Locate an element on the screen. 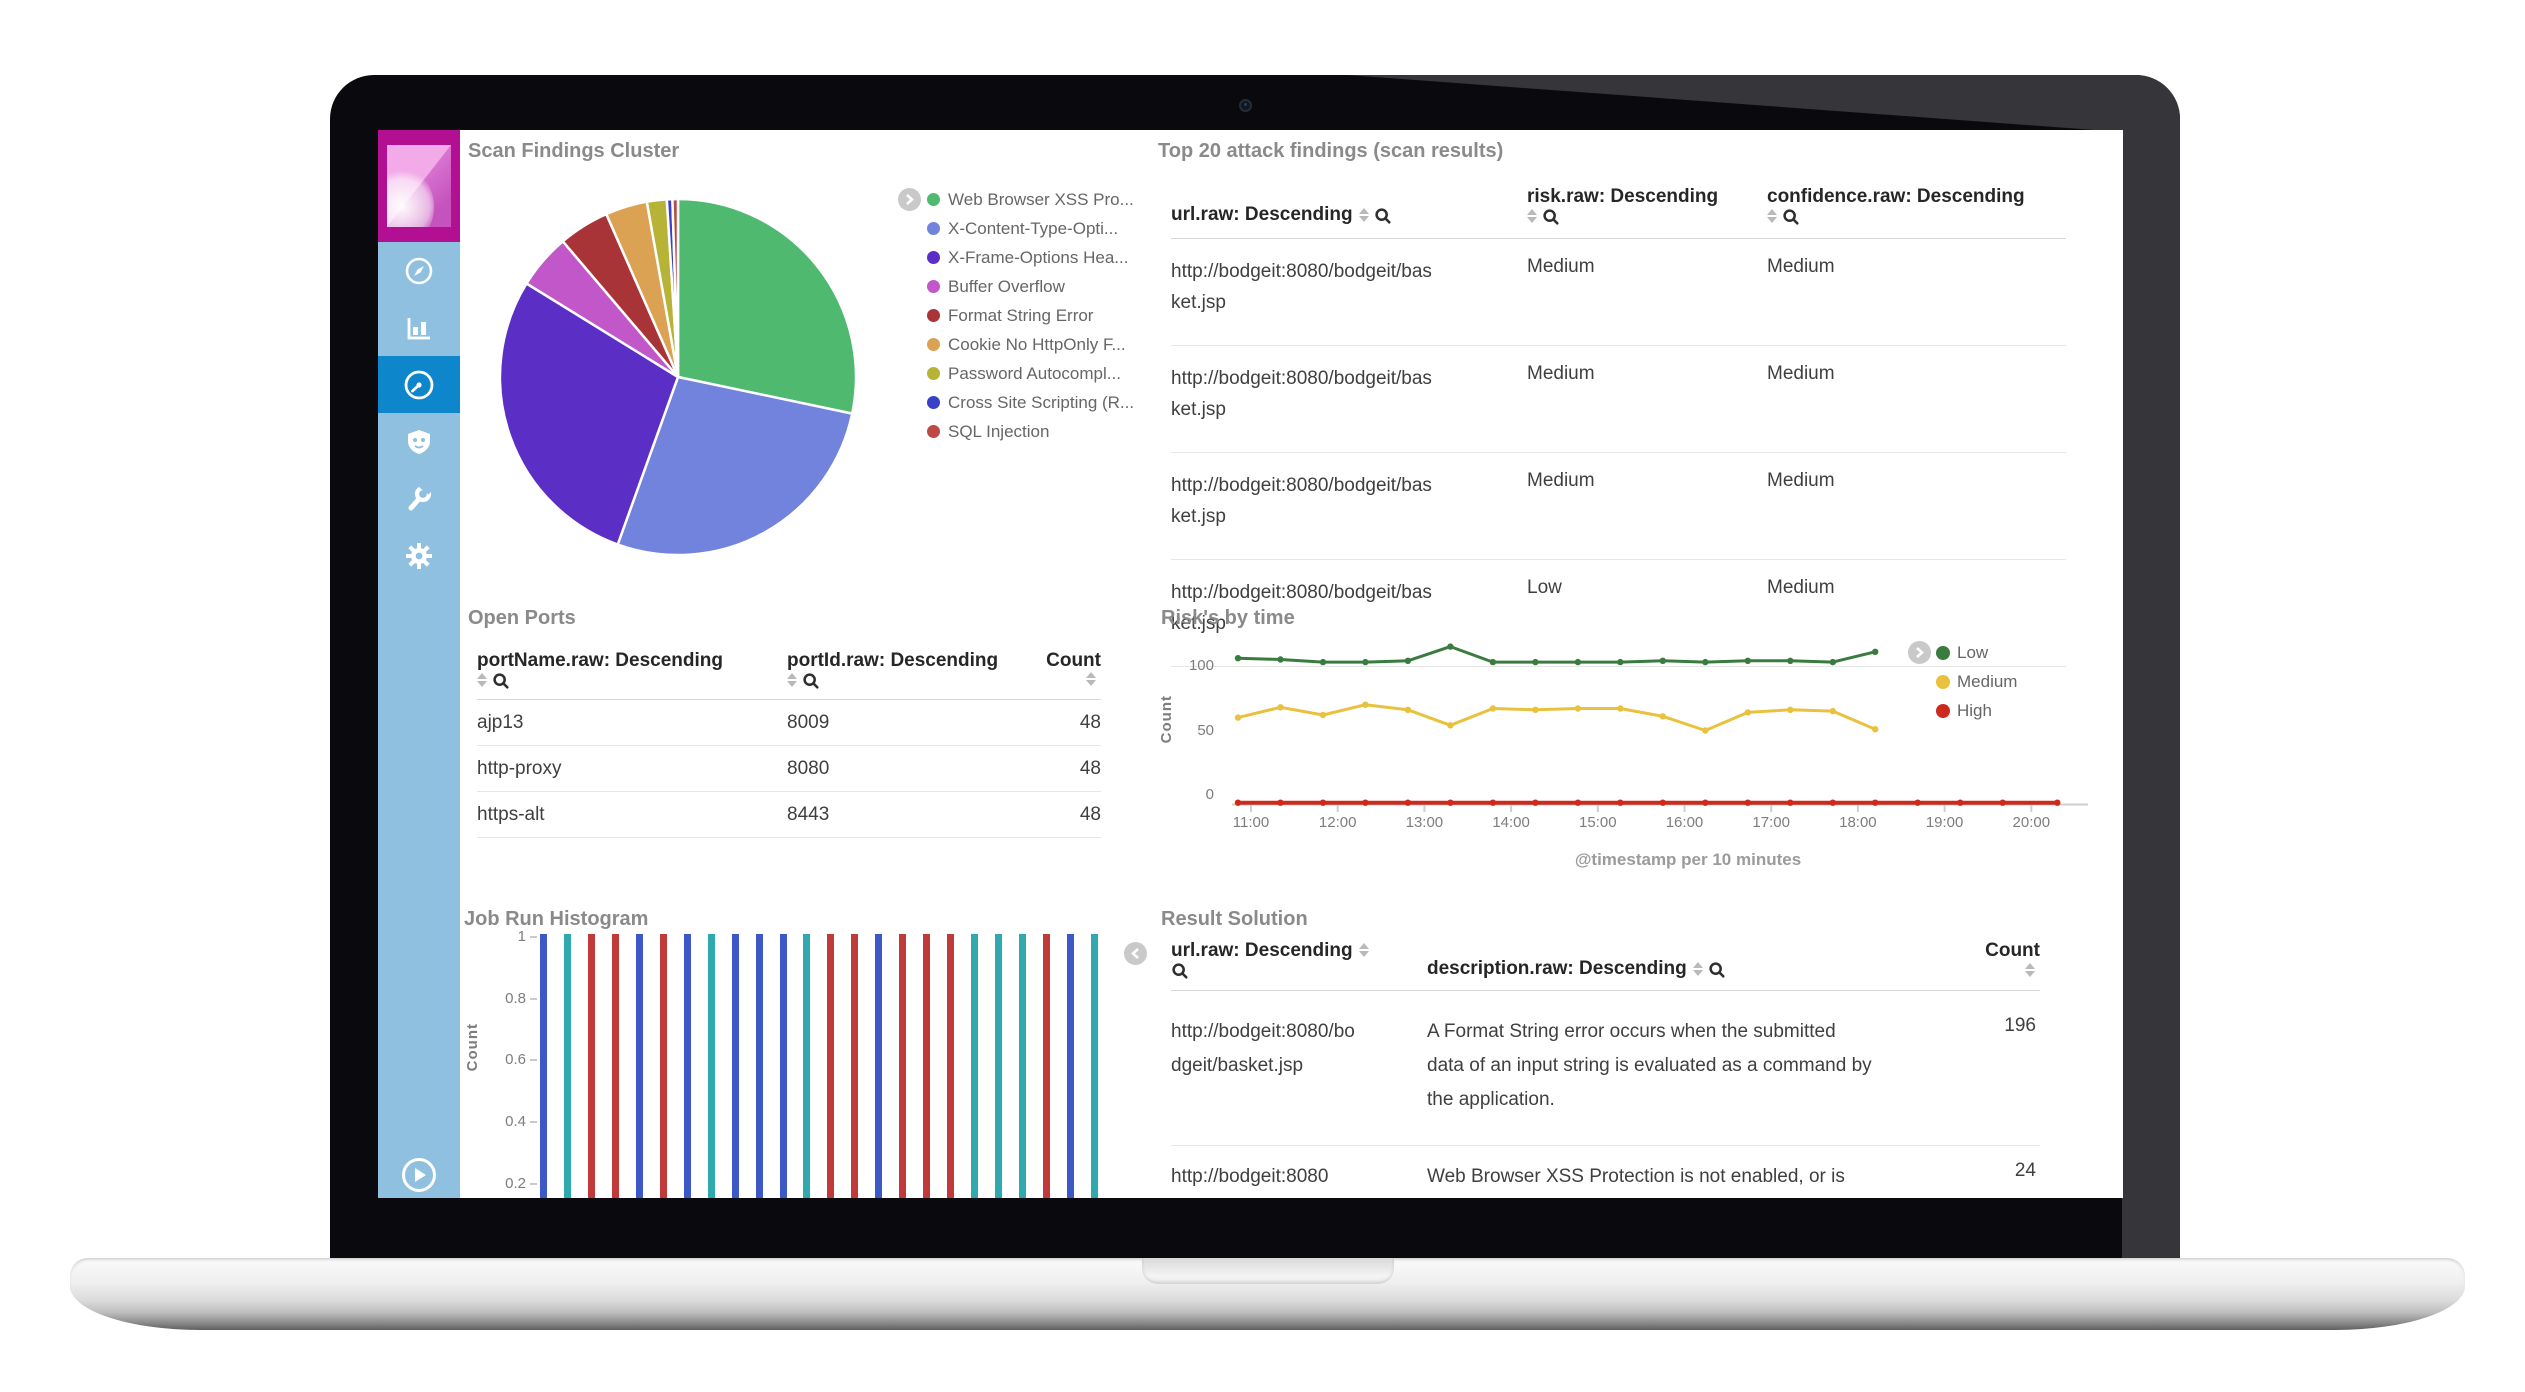 This screenshot has width=2525, height=1392. sidebar-item-tools is located at coordinates (419, 498).